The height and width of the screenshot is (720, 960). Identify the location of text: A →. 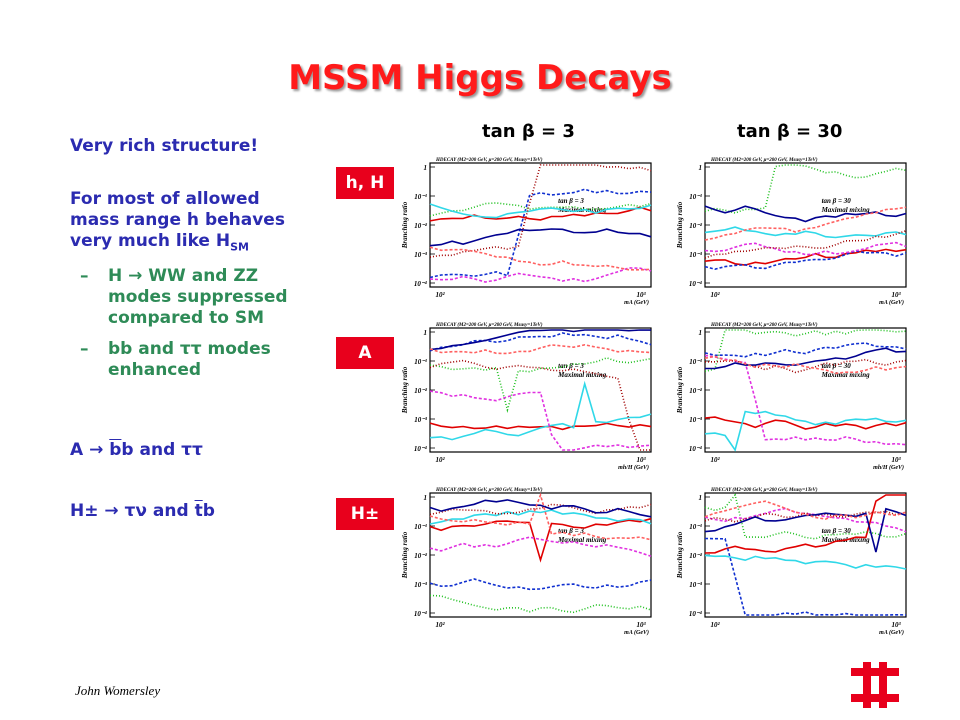
(90, 450).